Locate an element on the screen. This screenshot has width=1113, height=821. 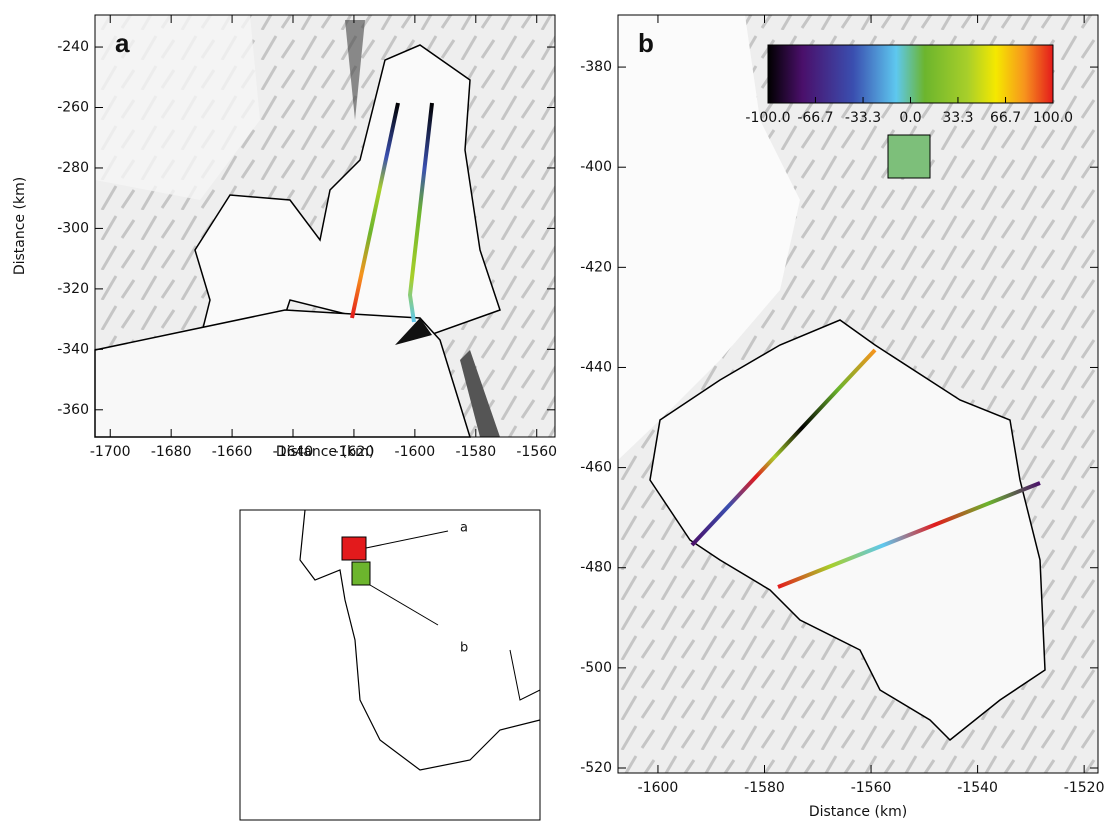
x-tick-label: -1700 is located at coordinates (110, 452).